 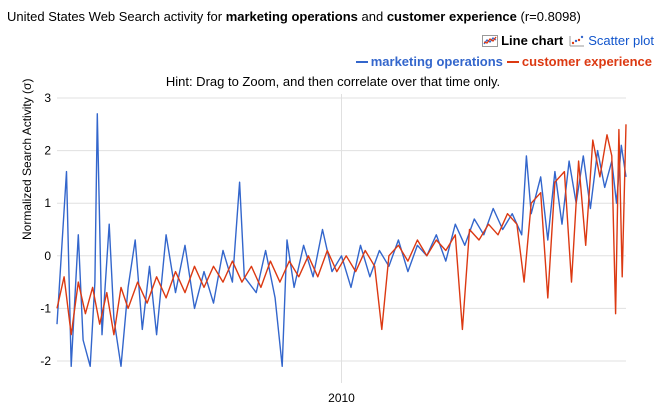 What do you see at coordinates (548, 16) in the screenshot?
I see `title-suffix: (r=0.8098)` at bounding box center [548, 16].